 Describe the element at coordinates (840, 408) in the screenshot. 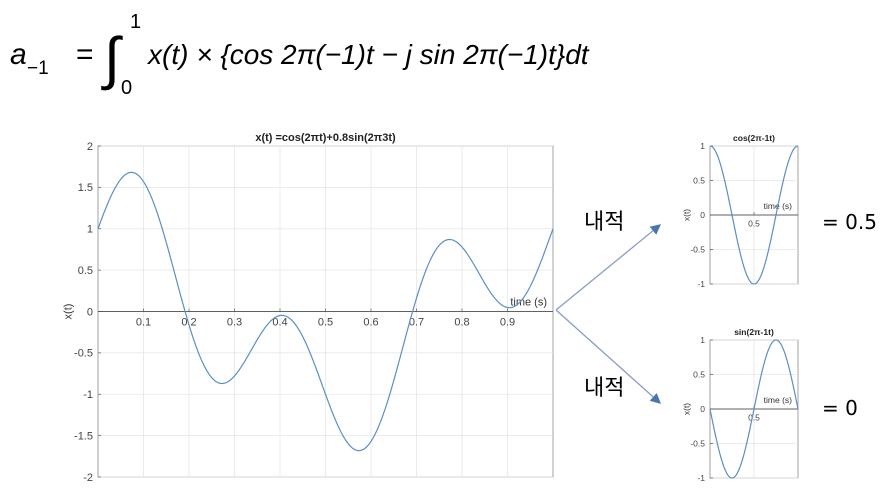

I see `result-bottom: = 0` at that location.